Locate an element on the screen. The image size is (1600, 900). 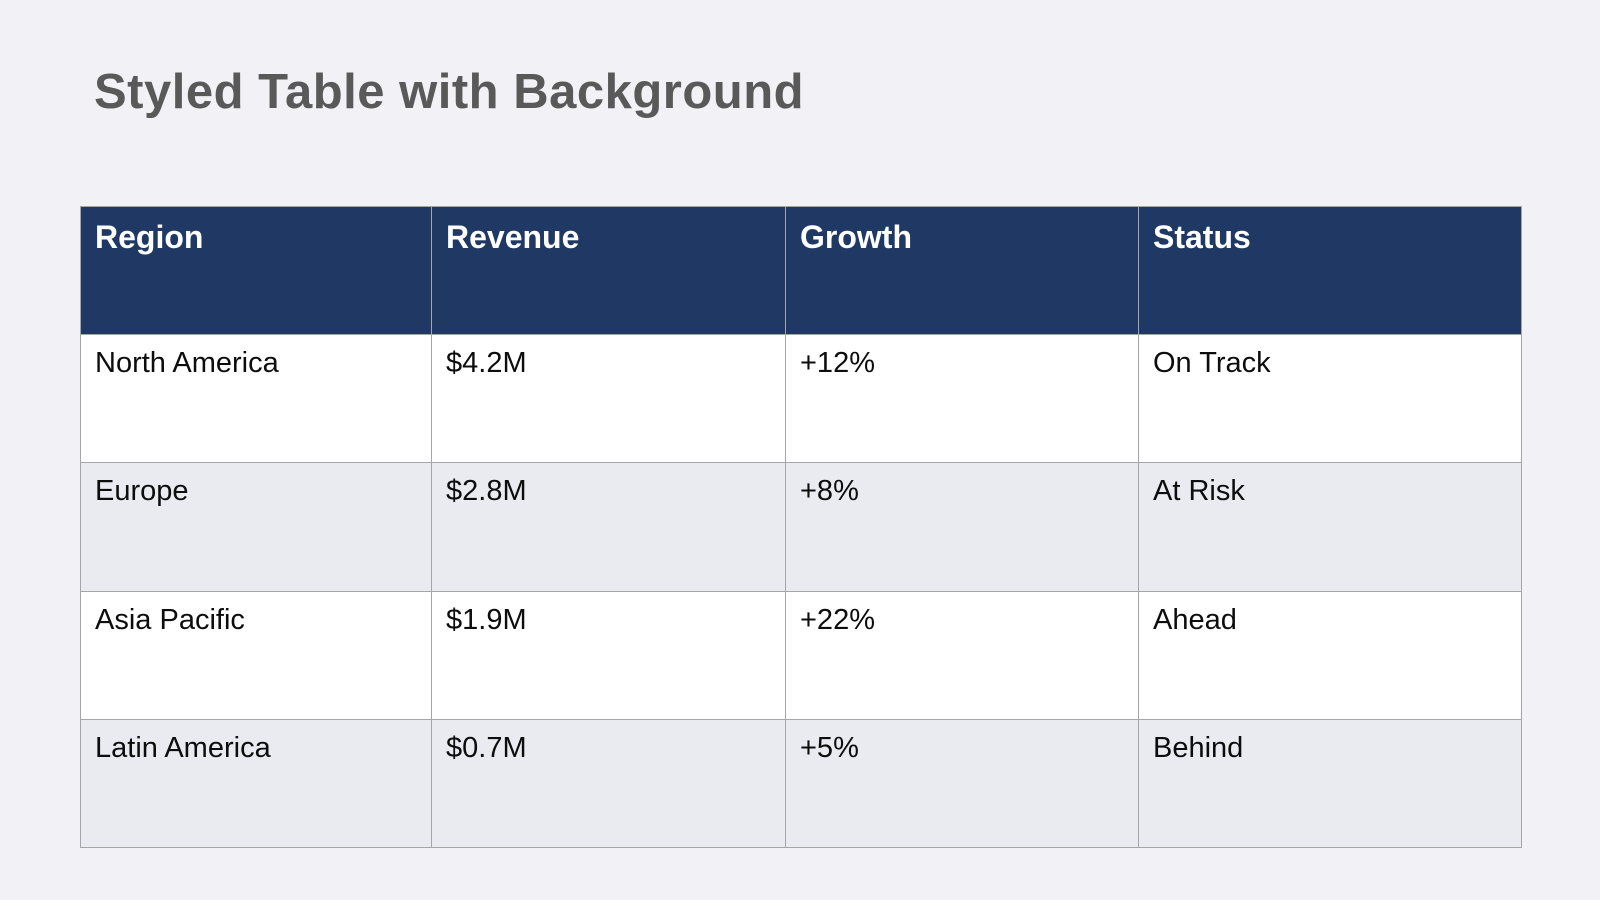
table-row: North America $4.2M +12% On Track is located at coordinates (801, 398).